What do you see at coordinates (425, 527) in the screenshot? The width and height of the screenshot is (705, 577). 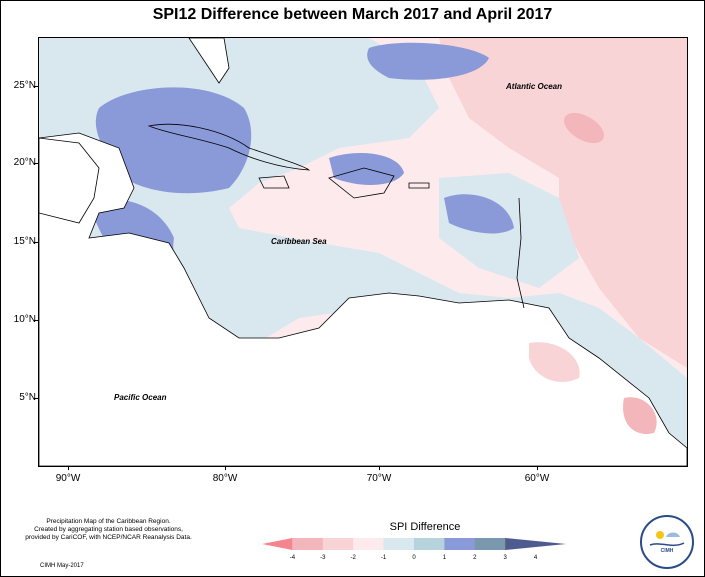 I see `legend-title: SPI Difference` at bounding box center [425, 527].